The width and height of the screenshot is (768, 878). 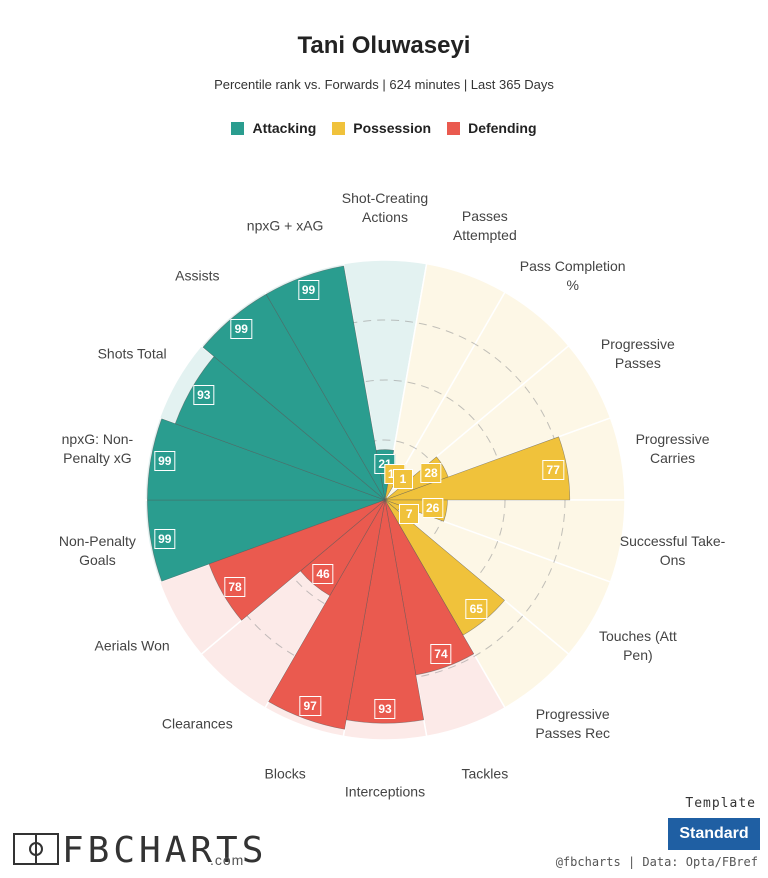 What do you see at coordinates (132, 645) in the screenshot?
I see `category-label: Aerials Won` at bounding box center [132, 645].